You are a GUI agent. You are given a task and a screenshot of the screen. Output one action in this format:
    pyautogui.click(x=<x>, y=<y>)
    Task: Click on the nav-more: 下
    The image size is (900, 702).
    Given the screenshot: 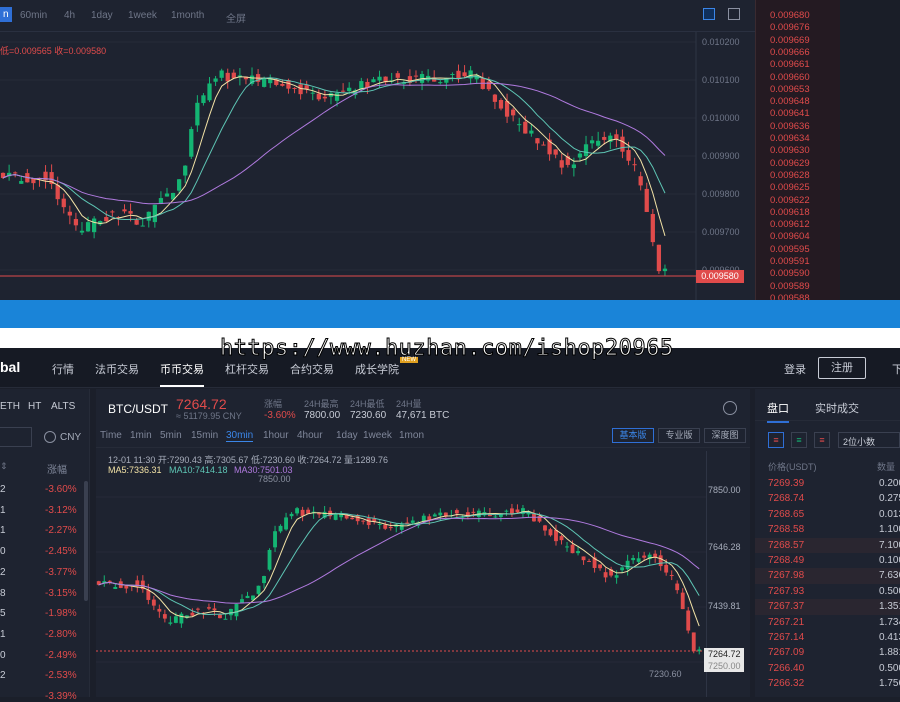 What is the action you would take?
    pyautogui.click(x=896, y=370)
    